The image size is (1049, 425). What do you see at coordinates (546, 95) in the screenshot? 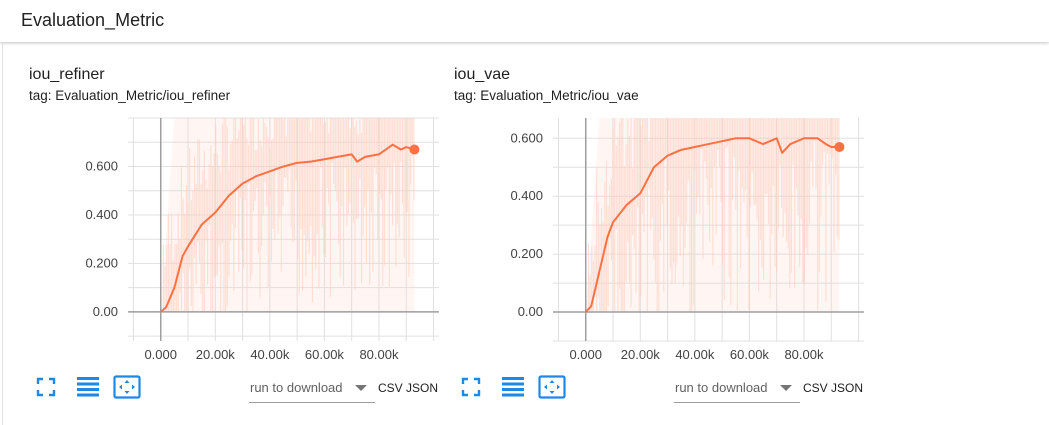
I see `card-tag: tag: Evaluation_Metric/iou_vae` at bounding box center [546, 95].